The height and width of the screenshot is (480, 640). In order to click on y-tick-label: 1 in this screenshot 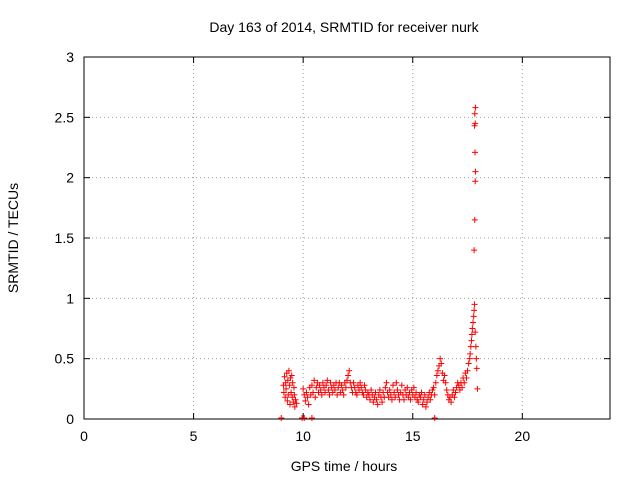, I will do `click(70, 298)`.